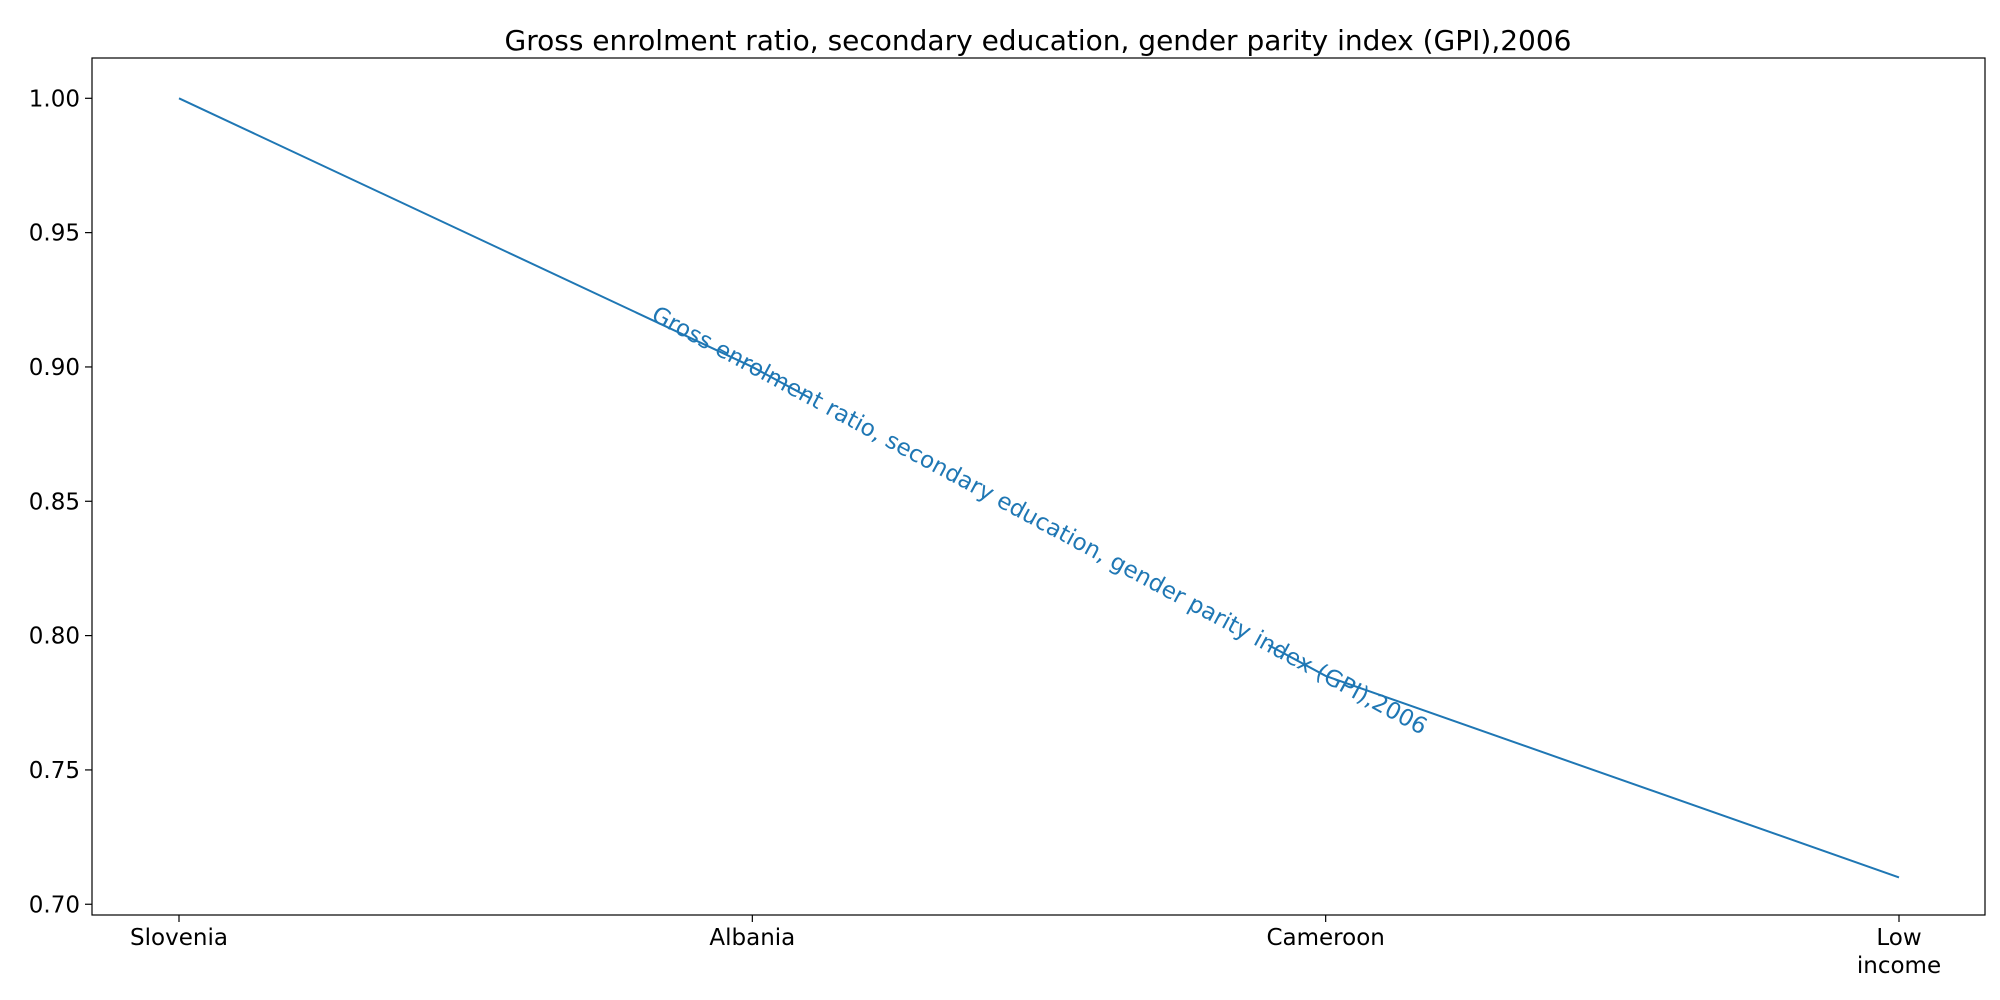 This screenshot has height=1000, width=2000. I want to click on x-tick-label: Slovenia, so click(179, 938).